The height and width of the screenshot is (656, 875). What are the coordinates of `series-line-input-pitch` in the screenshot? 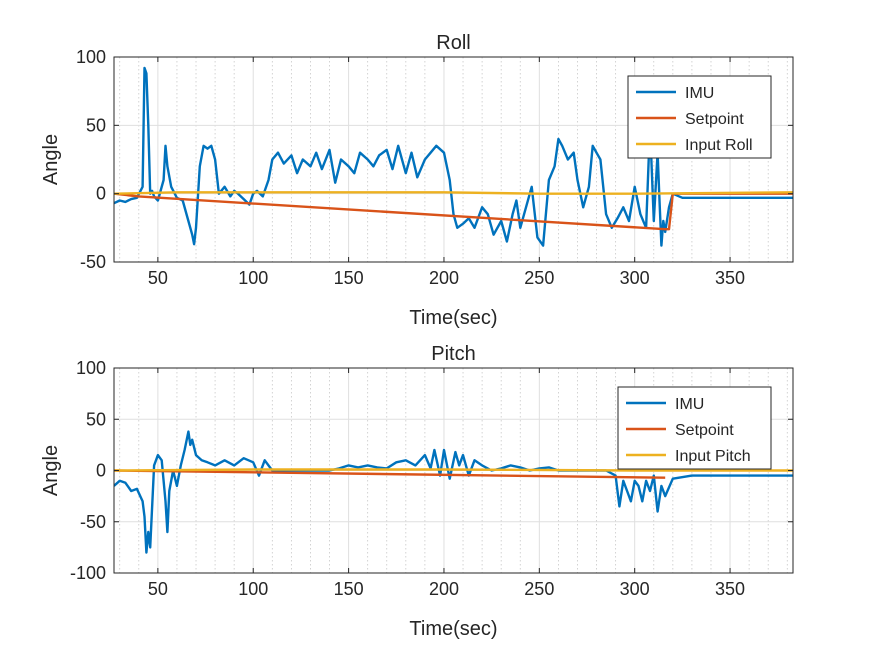 It's located at (453, 470).